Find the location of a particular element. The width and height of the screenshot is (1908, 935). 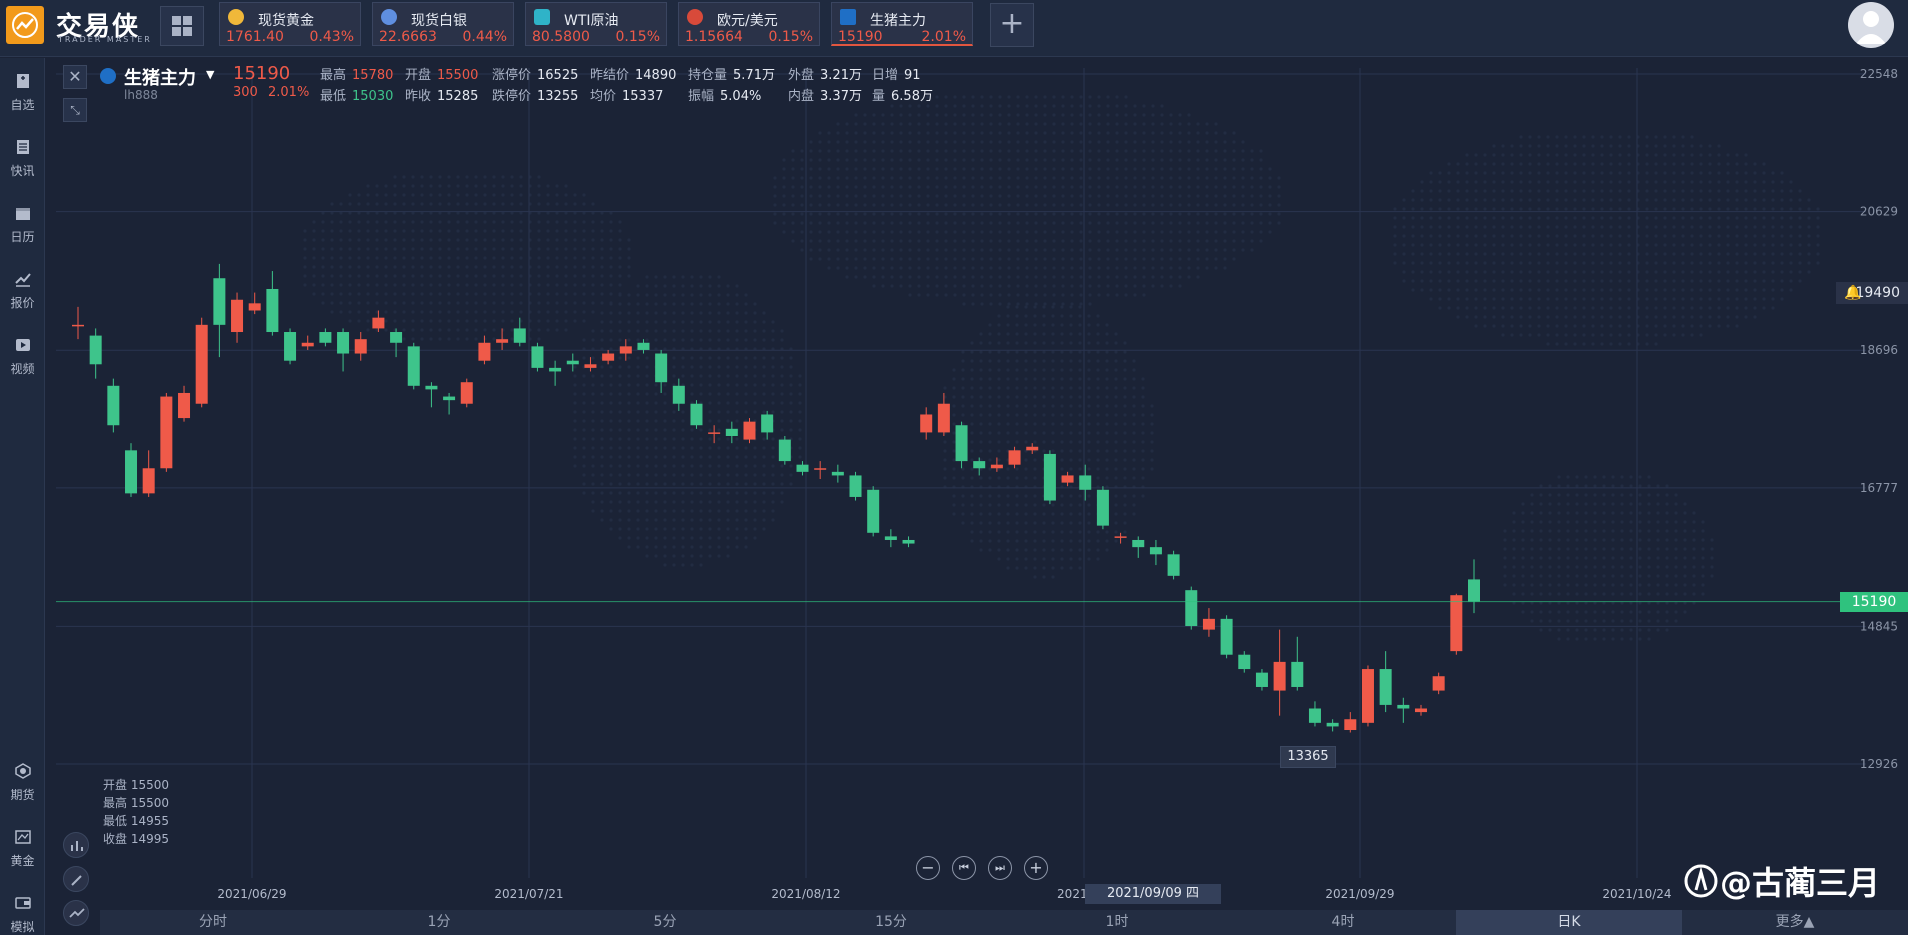

logo-icon is located at coordinates (25, 25).